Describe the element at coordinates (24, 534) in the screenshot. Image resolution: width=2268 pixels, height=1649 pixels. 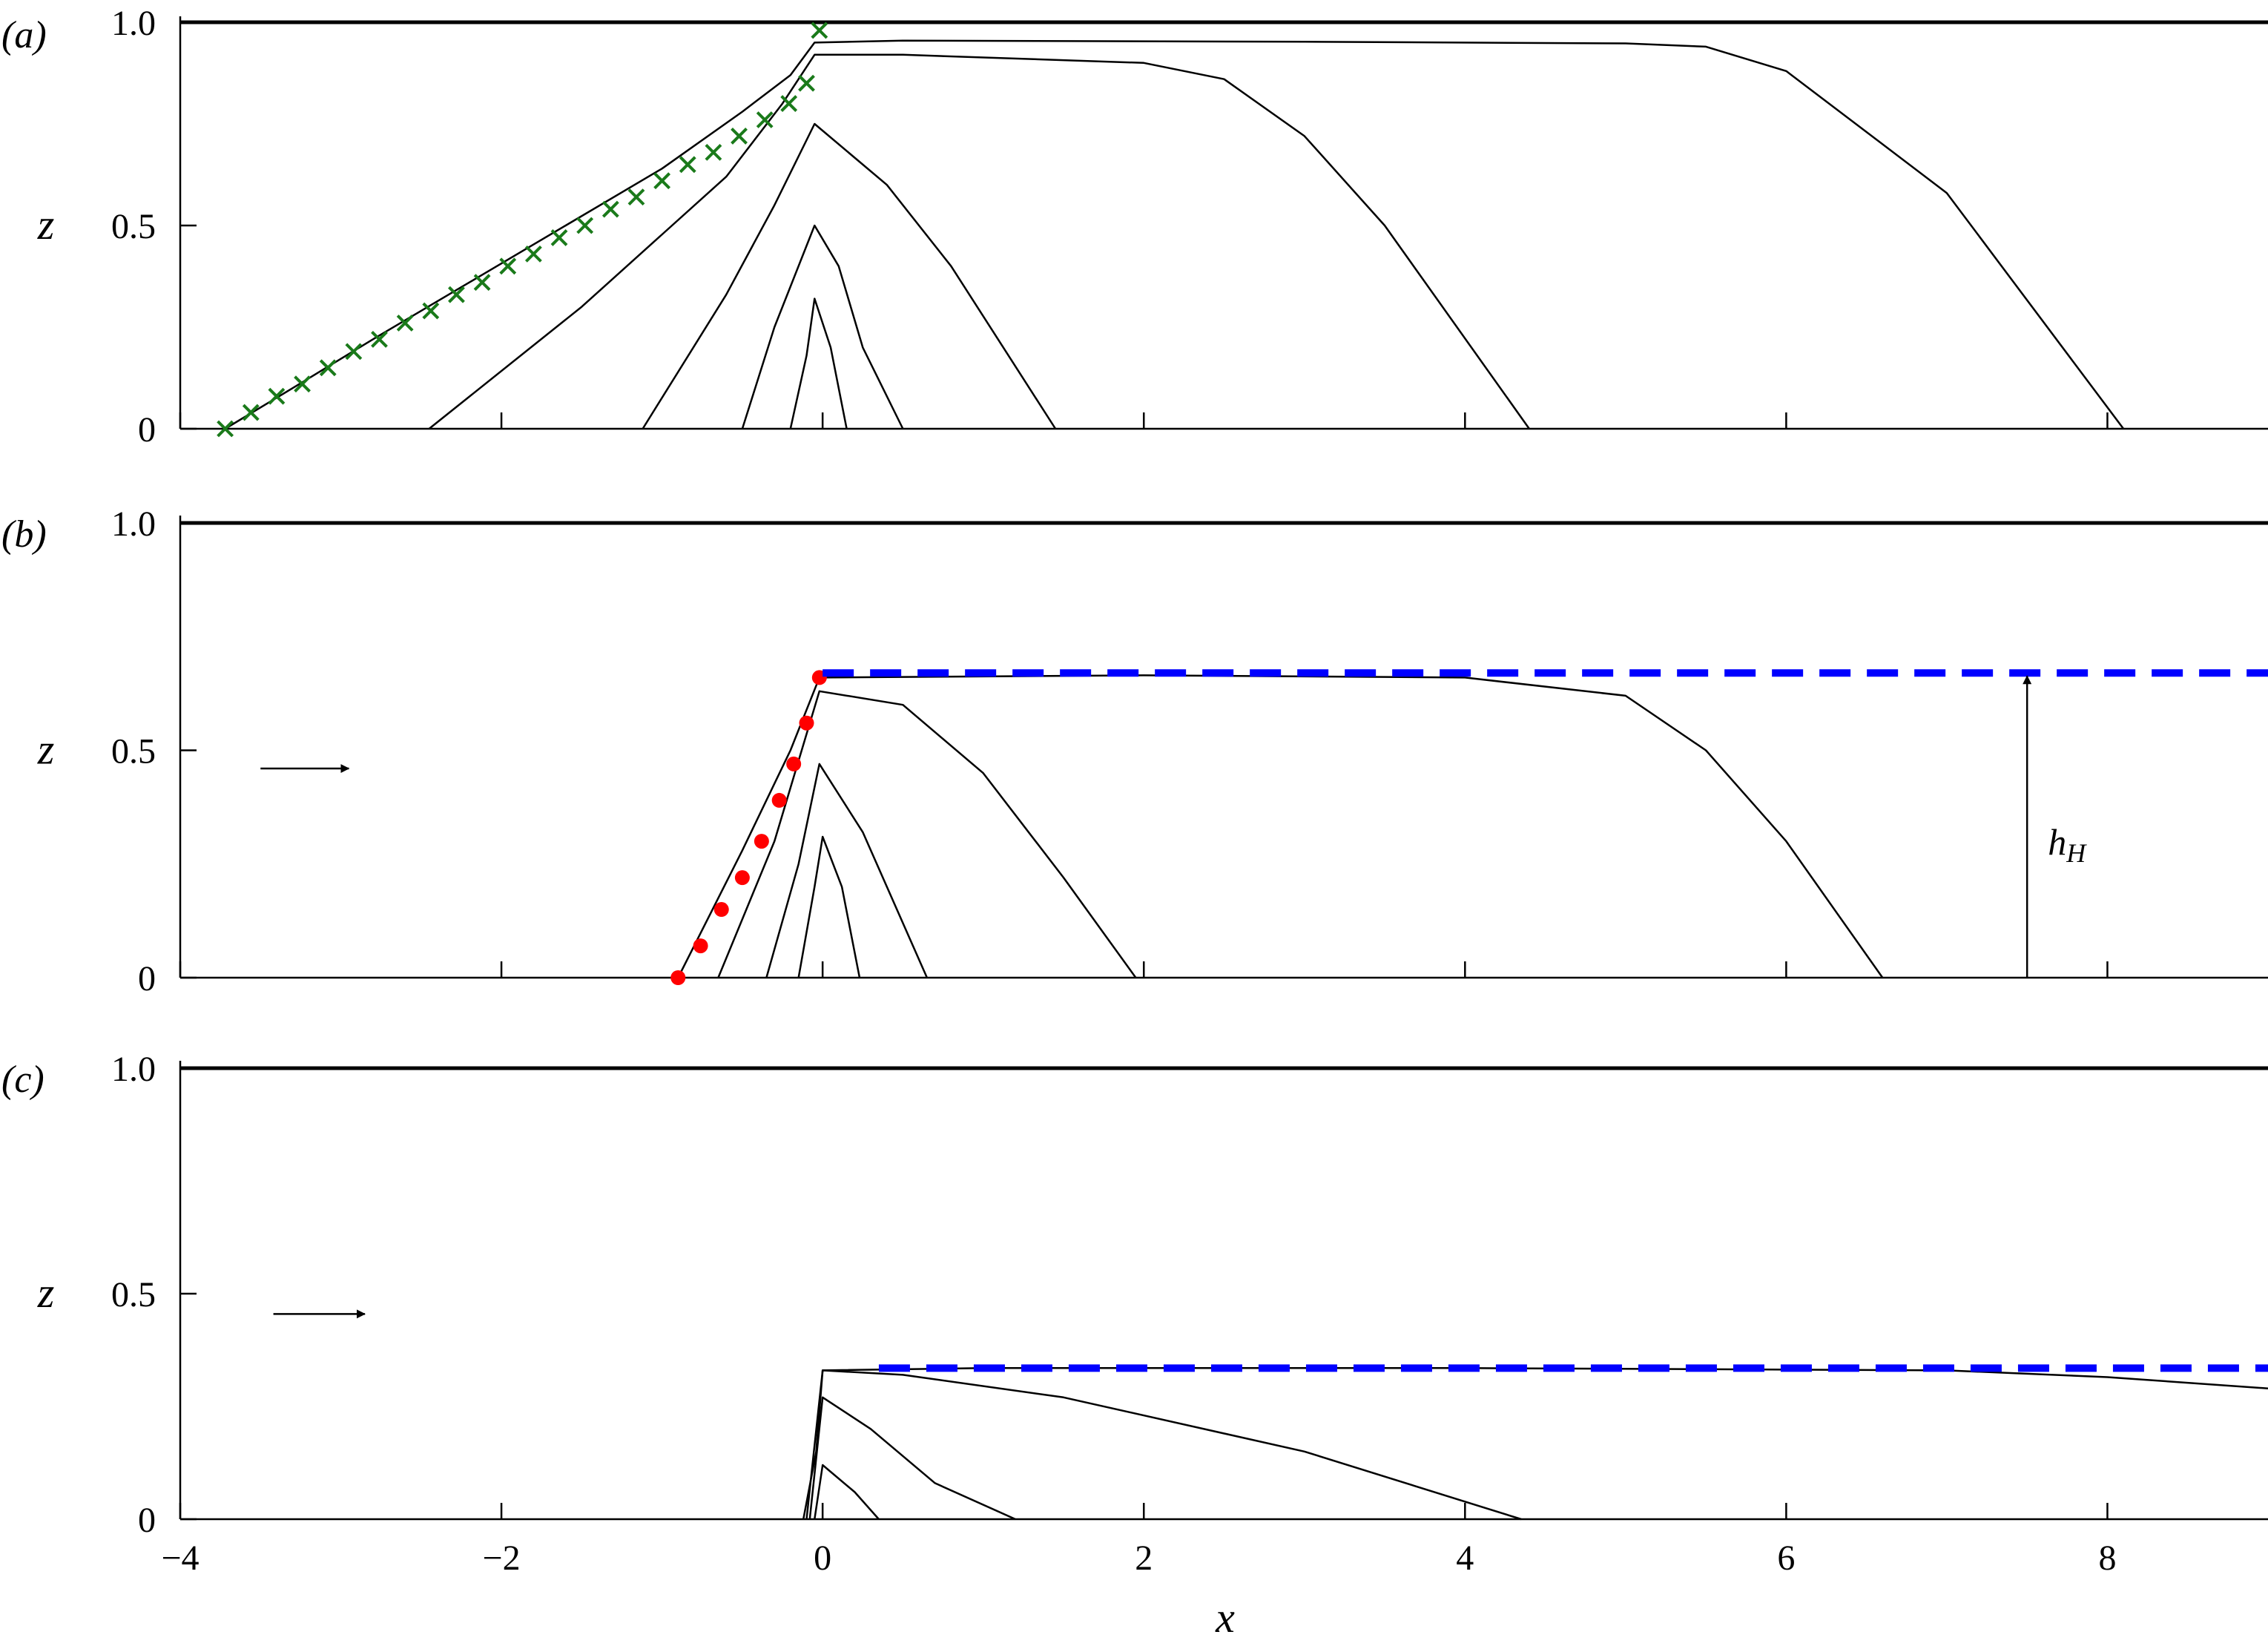
I see `panel-label: (b)` at that location.